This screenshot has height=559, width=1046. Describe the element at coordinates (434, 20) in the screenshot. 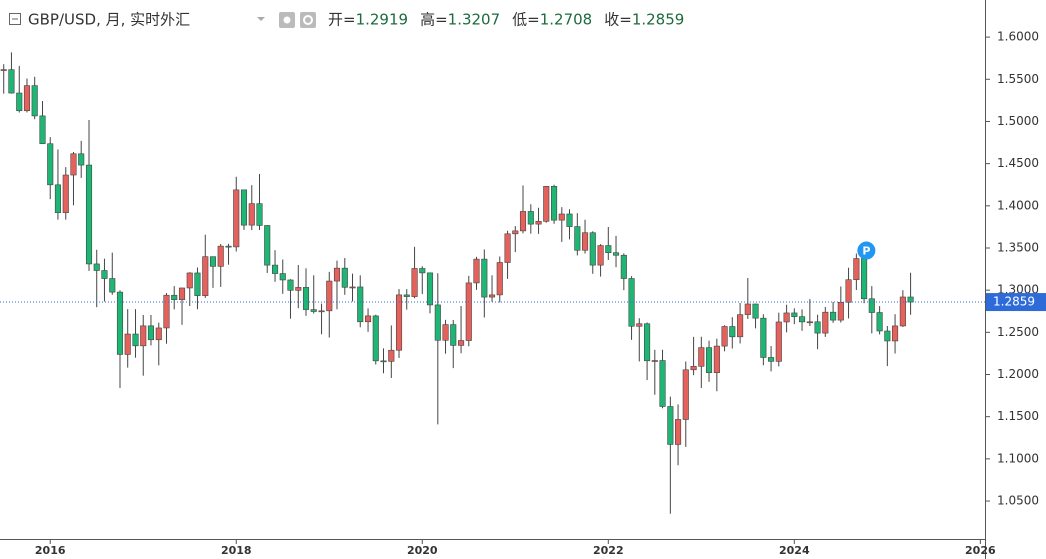

I see `ohlc-label: 高=` at that location.